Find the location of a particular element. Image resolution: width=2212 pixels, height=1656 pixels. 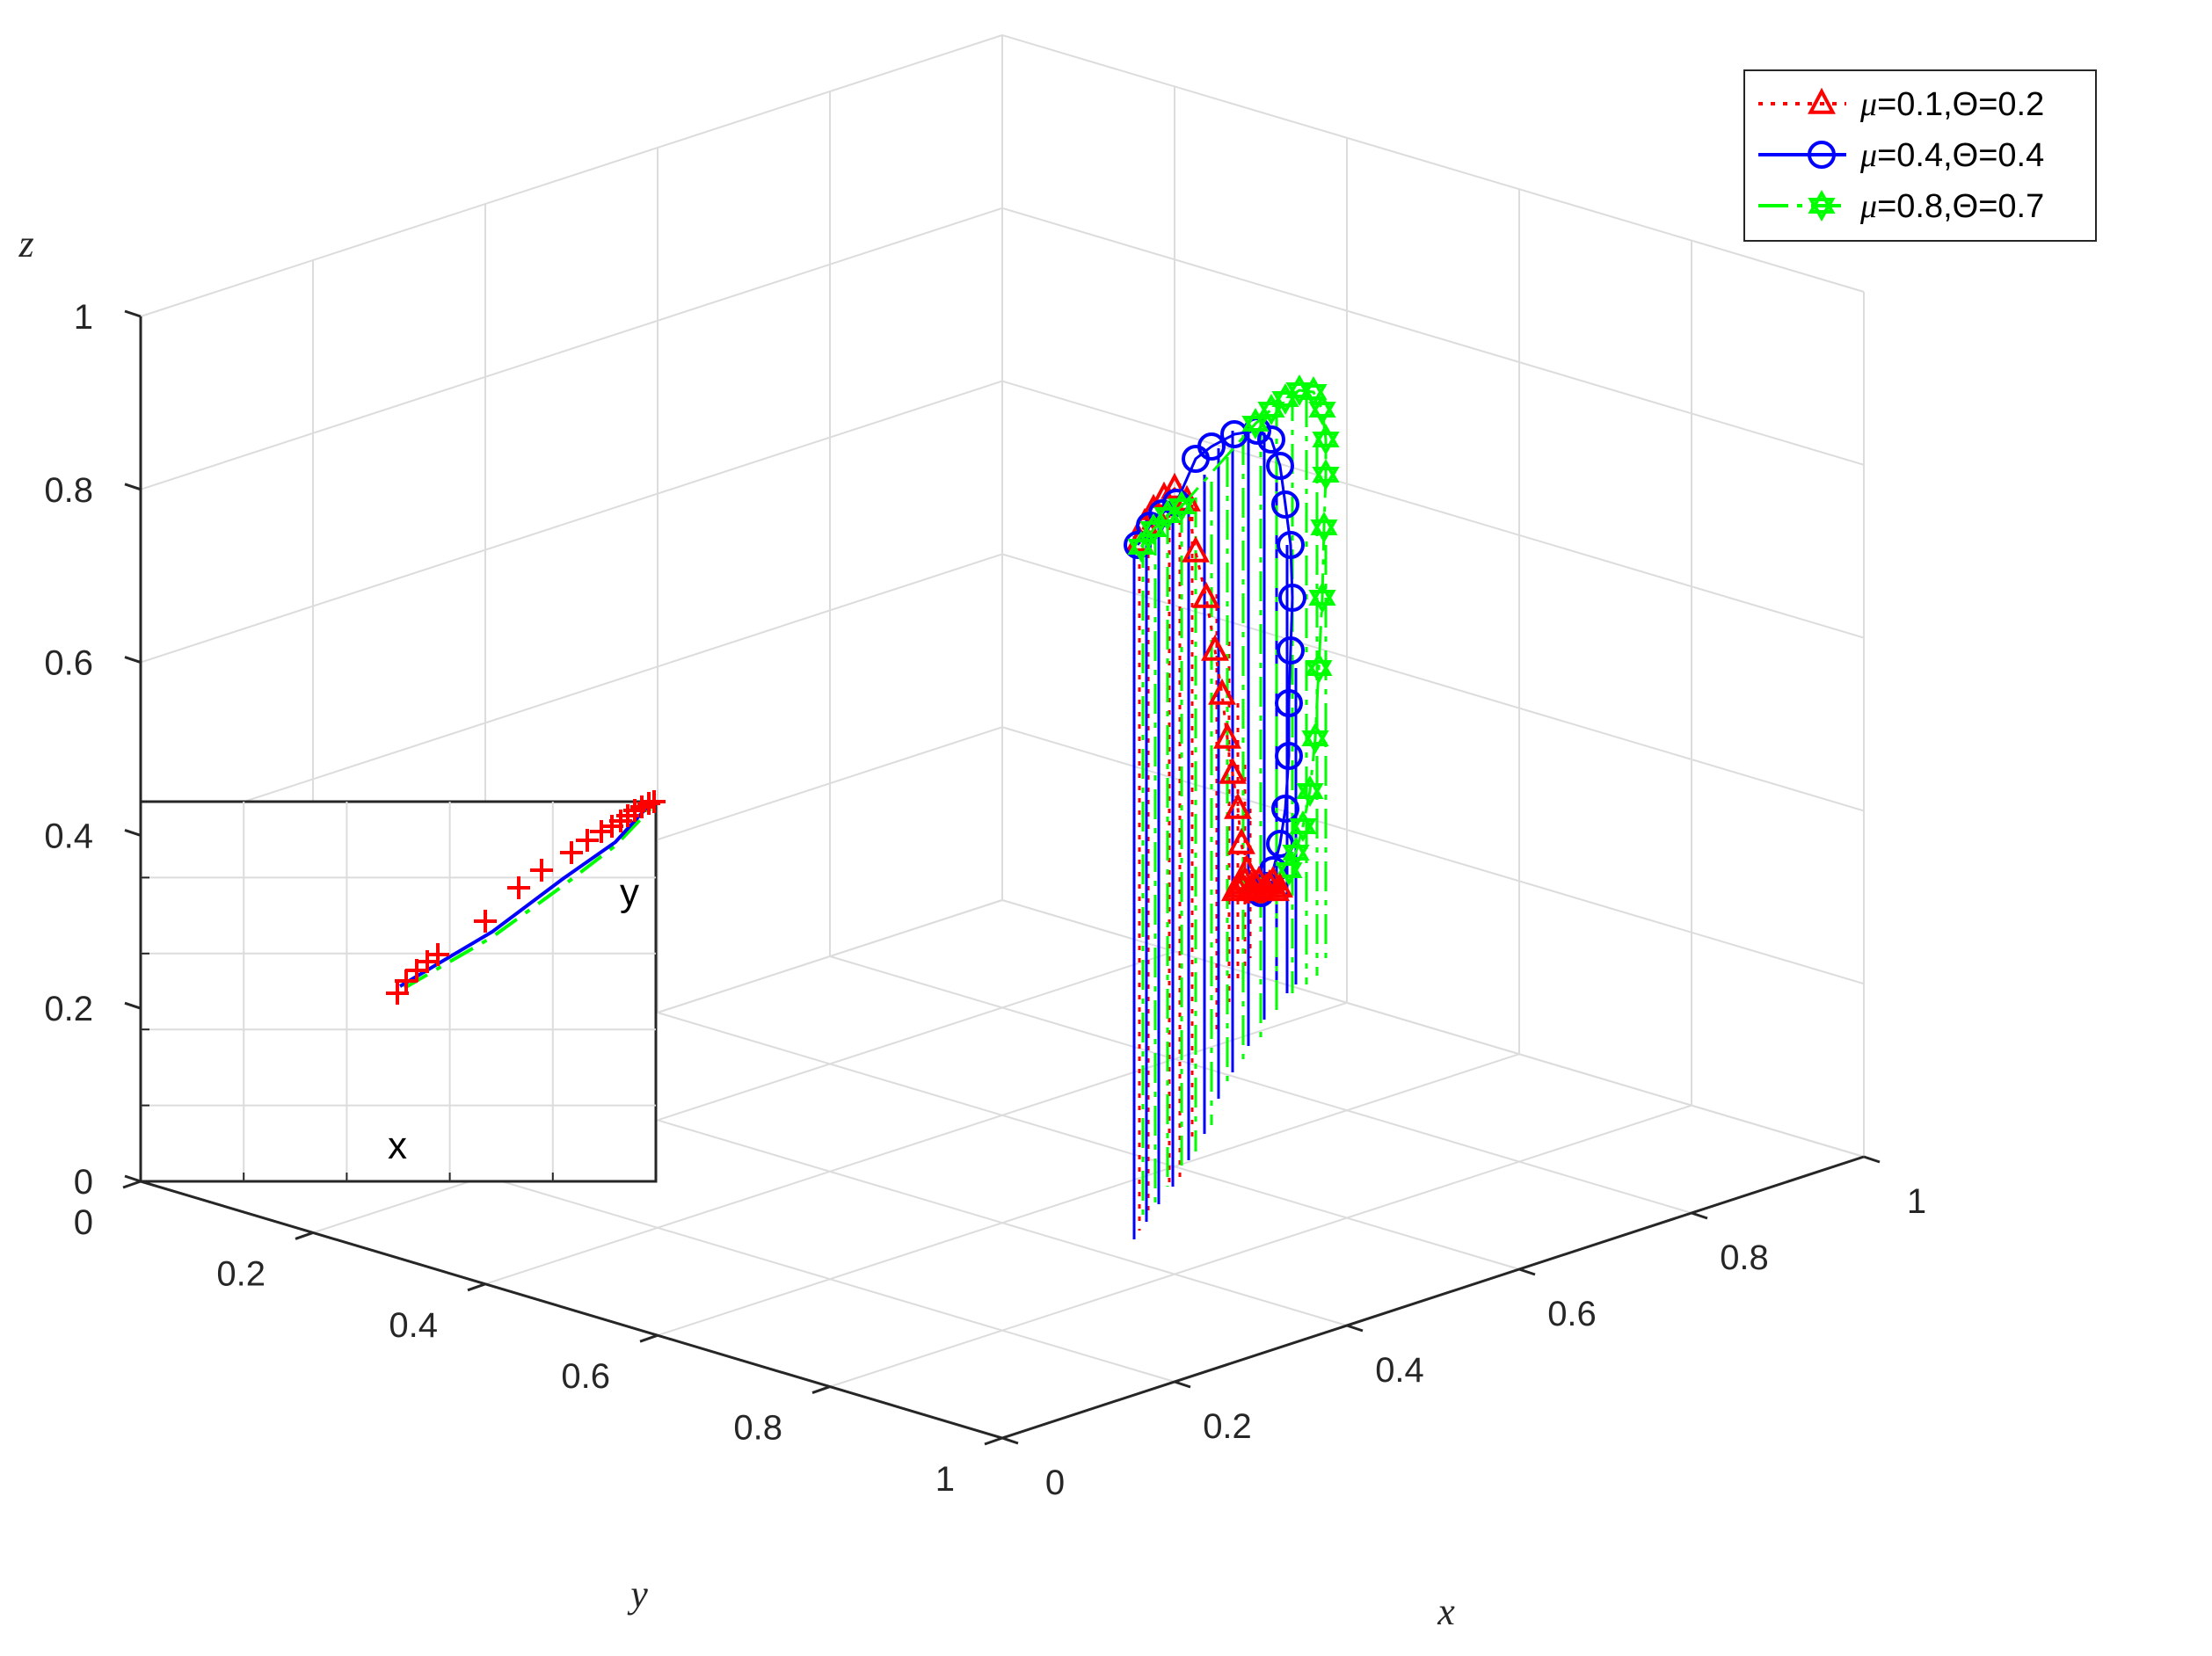

y-tick-label: 0 is located at coordinates (83, 1222).